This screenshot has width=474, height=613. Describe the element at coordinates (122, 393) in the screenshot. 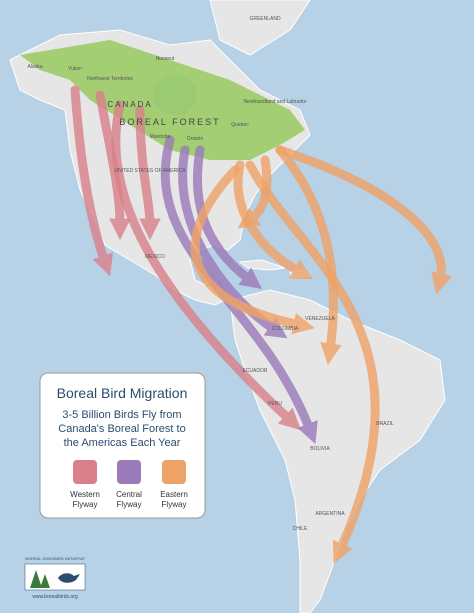

I see `legend-title: Boreal Bird Migration` at that location.